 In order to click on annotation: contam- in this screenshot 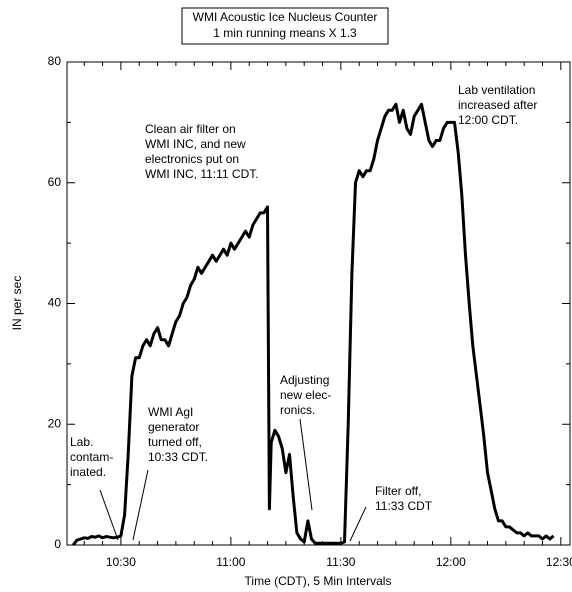, I will do `click(91, 457)`.